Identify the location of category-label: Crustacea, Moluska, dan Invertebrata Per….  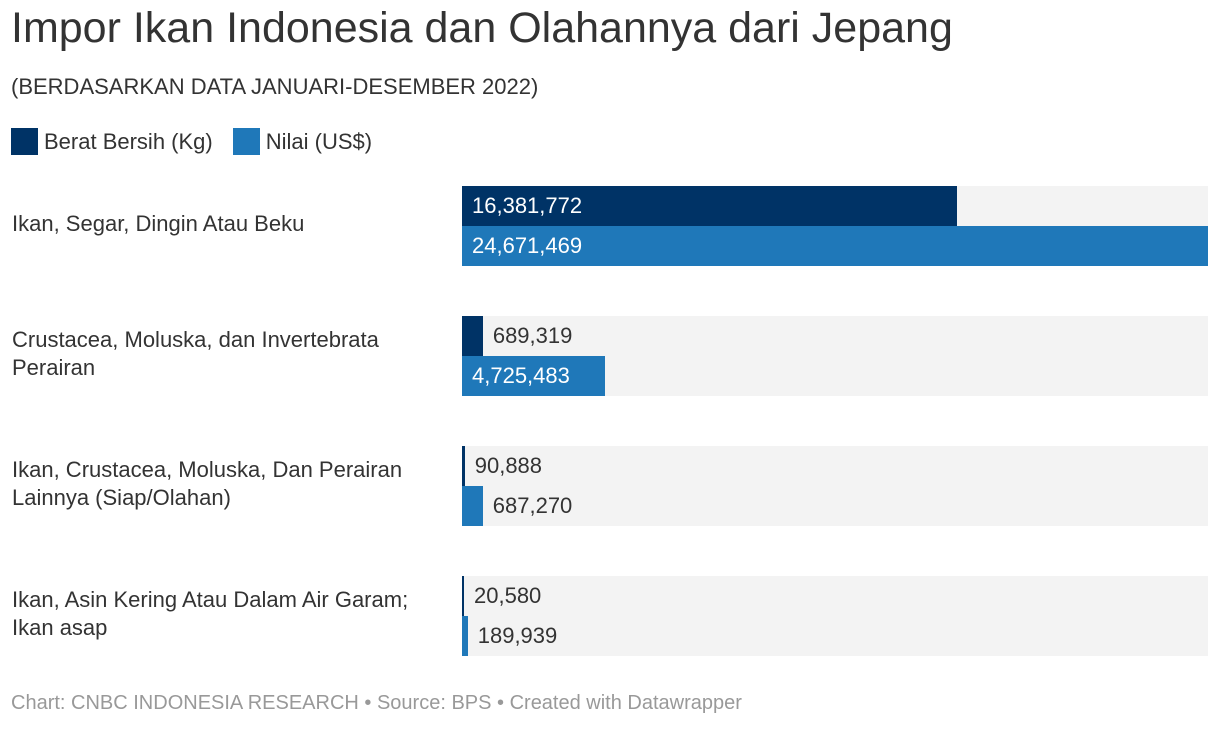
(195, 353).